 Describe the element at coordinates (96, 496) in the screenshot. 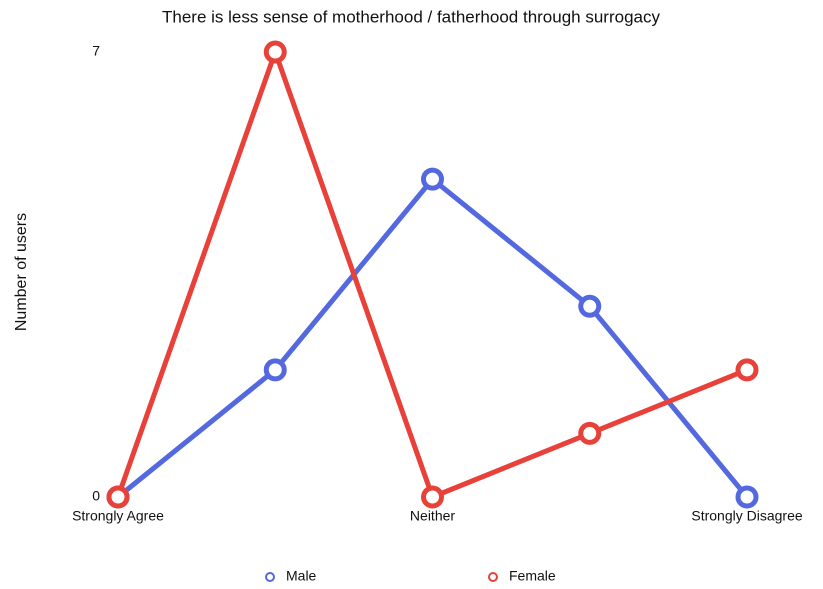

I see `y-tick-label: 0` at that location.